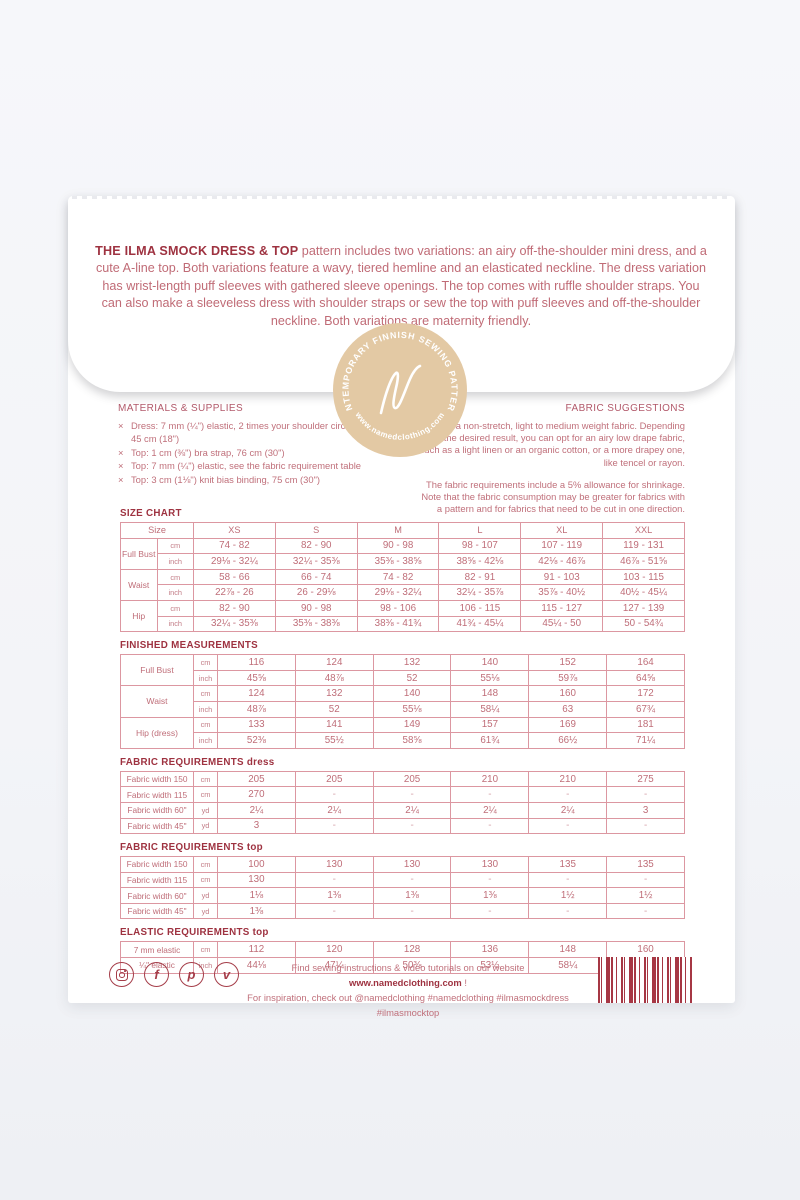 Image resolution: width=800 pixels, height=1200 pixels. Describe the element at coordinates (645, 725) in the screenshot. I see `table-cell: 181` at that location.